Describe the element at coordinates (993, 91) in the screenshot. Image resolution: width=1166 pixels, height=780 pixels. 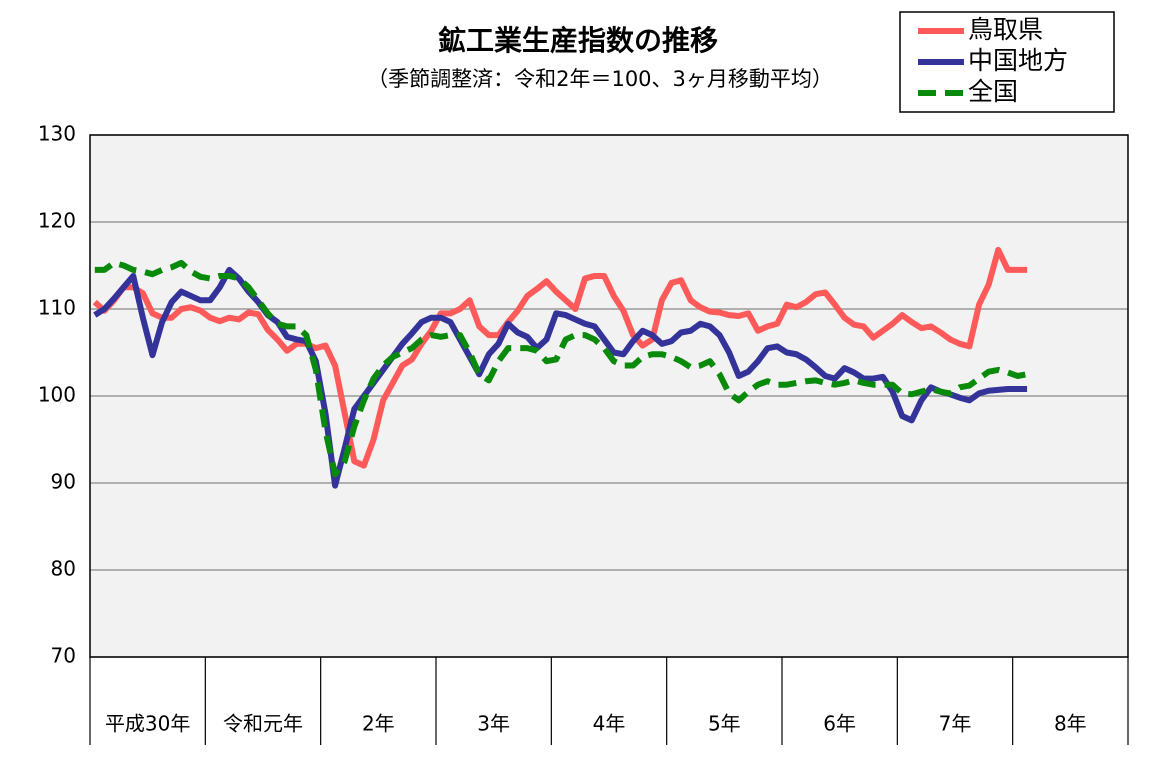
I see `legend-label: 全国` at that location.